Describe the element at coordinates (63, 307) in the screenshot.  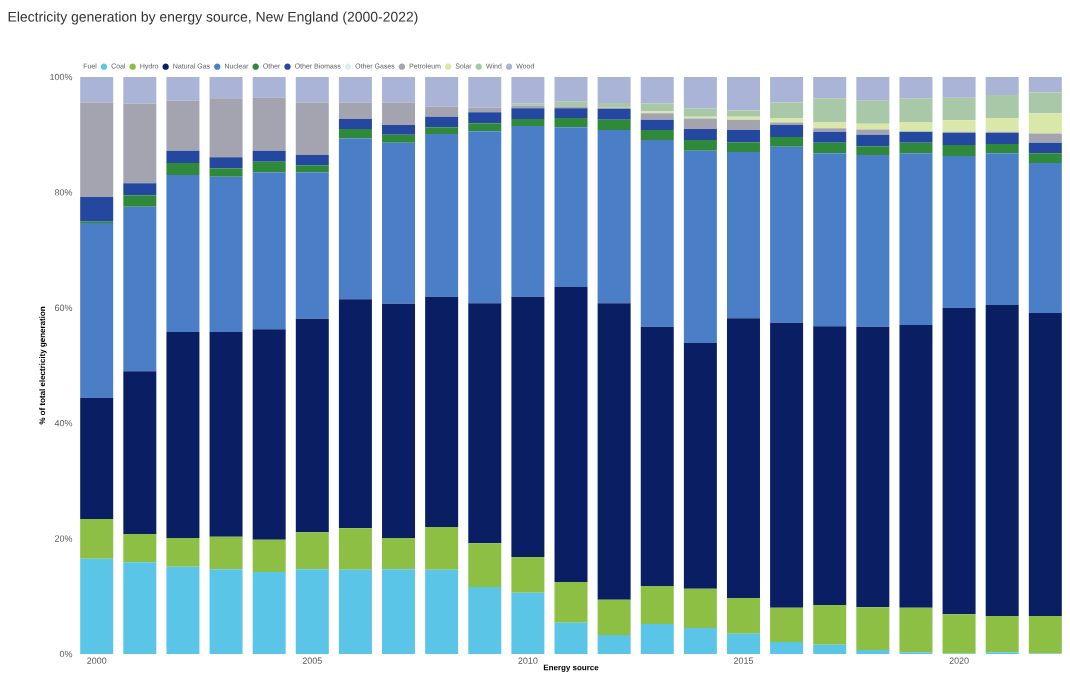
I see `y-tick-label: 60%` at that location.